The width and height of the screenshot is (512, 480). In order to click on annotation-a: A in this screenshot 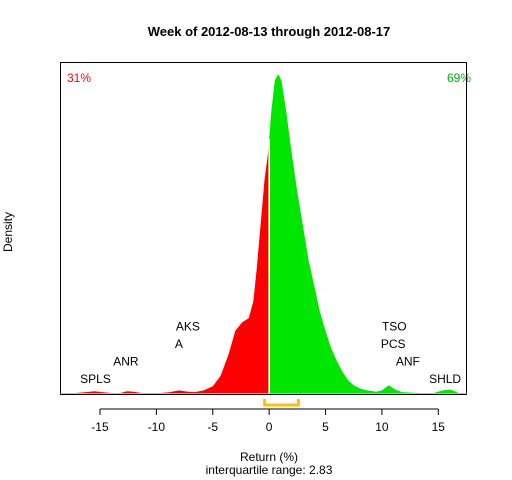, I will do `click(179, 344)`.